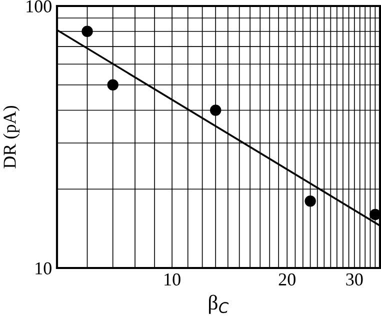 This screenshot has width=381, height=330. I want to click on x-tick-label: 20, so click(287, 279).